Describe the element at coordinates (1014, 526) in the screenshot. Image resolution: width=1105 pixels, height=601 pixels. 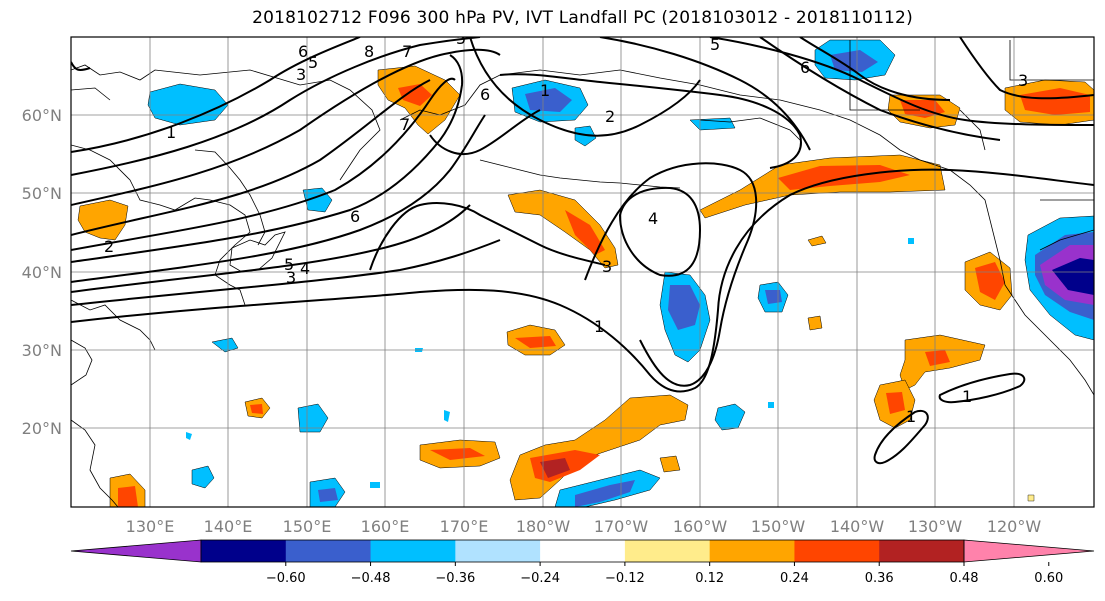
I see `lon-label: 120°W` at that location.